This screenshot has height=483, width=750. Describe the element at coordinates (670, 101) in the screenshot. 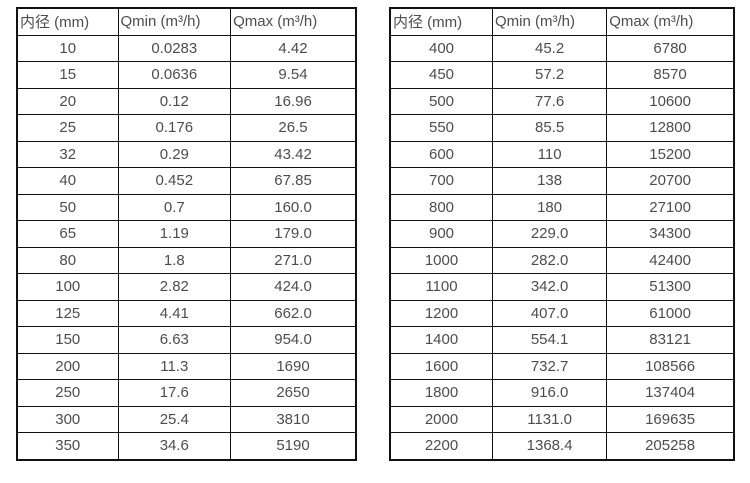

I see `cell-qmax: 10600` at that location.